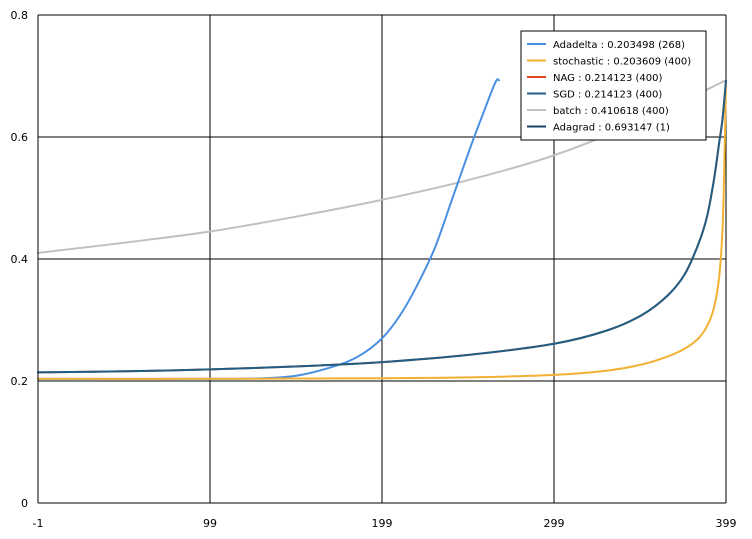 This screenshot has width=752, height=539. Describe the element at coordinates (608, 78) in the screenshot. I see `legend-label: NAG : 0.214123 (400)` at that location.